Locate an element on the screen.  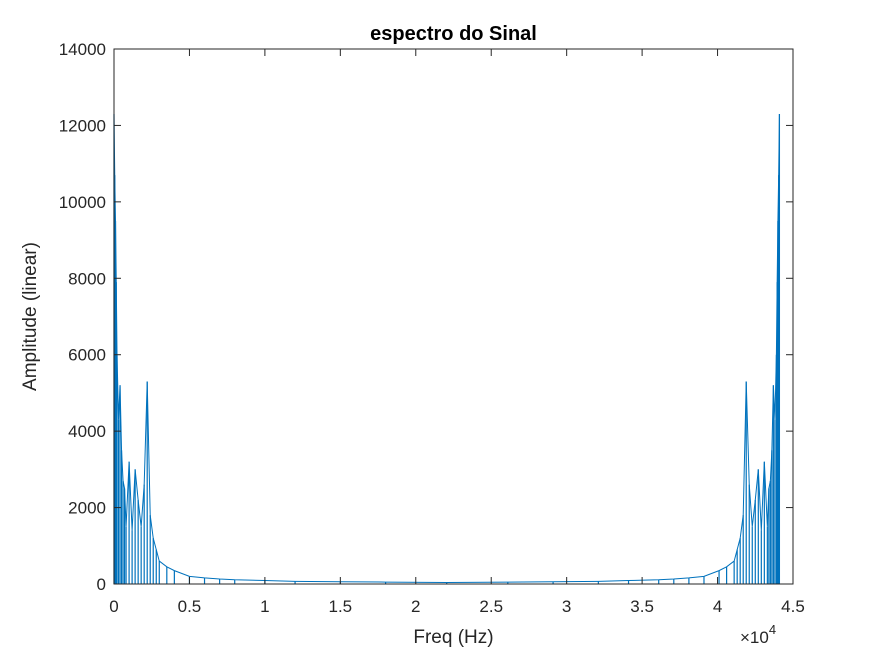
x-axis-exponent: ×10⁴ is located at coordinates (758, 634).